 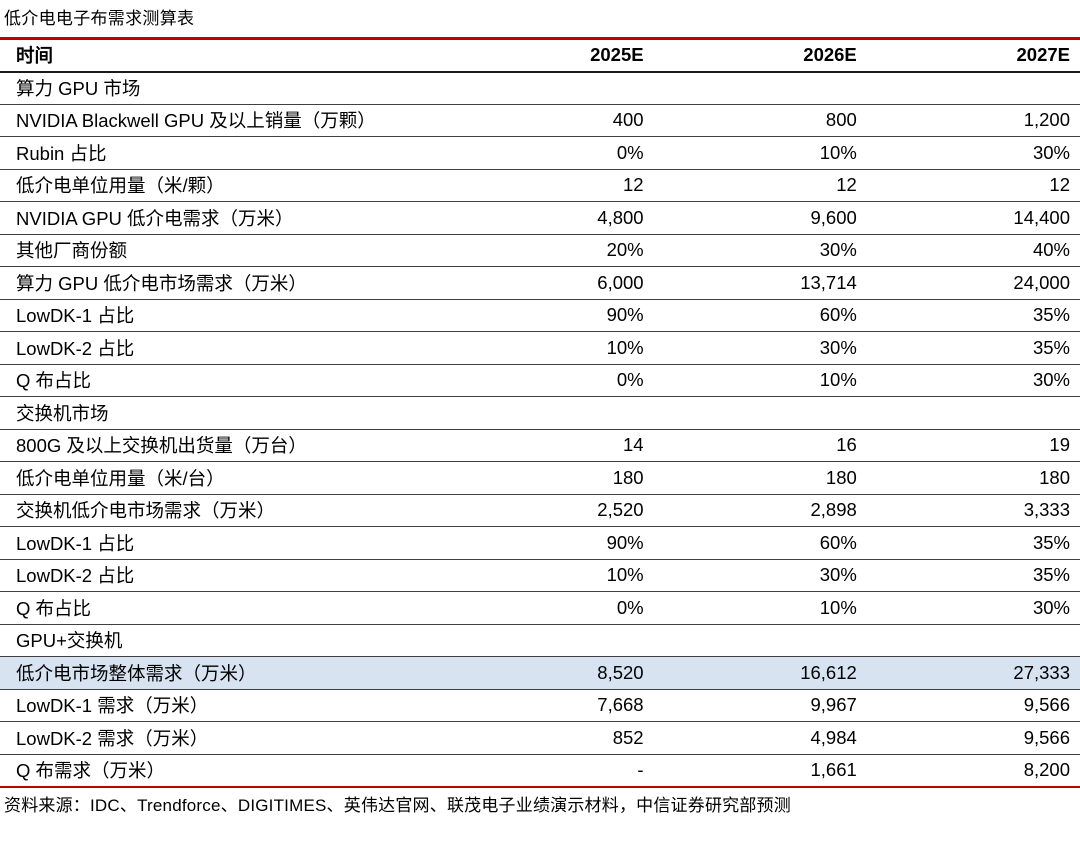 What do you see at coordinates (547, 55) in the screenshot?
I see `header-col-2025e: 2025E` at bounding box center [547, 55].